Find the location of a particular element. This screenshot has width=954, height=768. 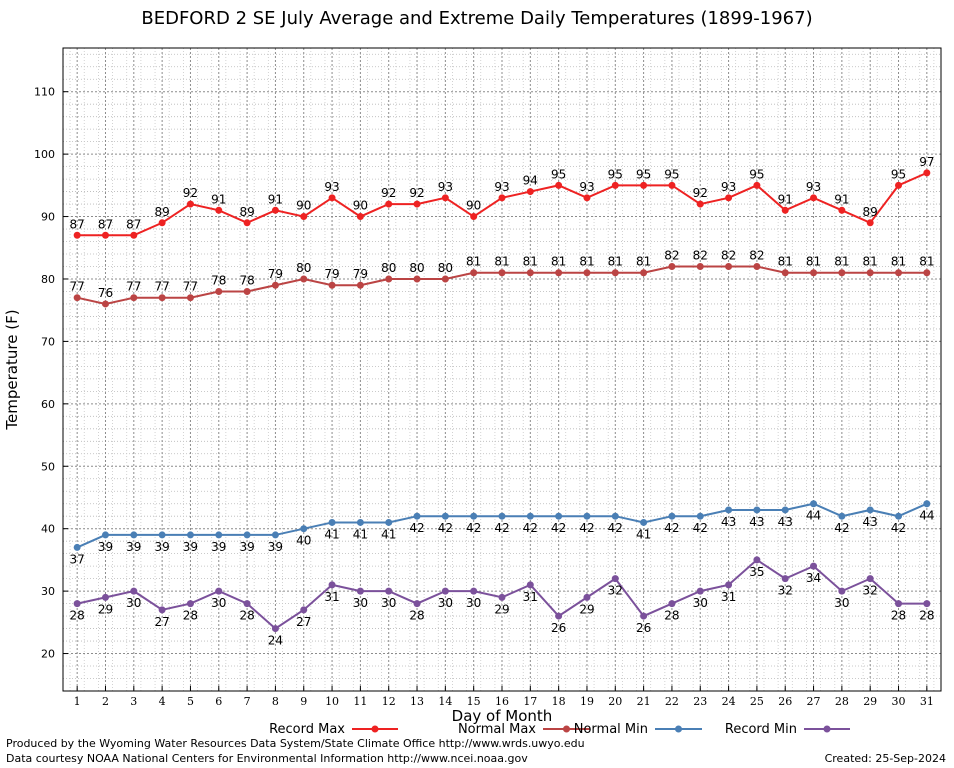

x-tick-label: 2 is located at coordinates (105, 701).